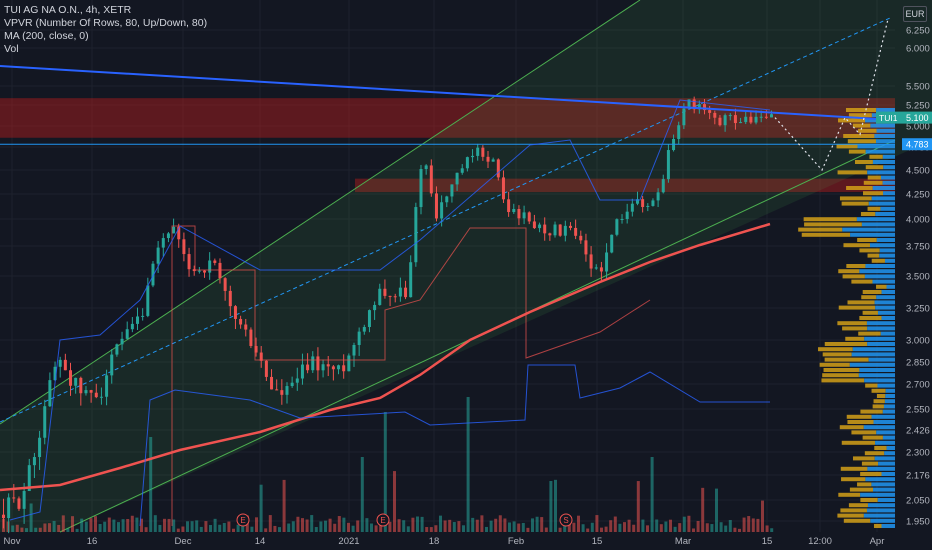 The image size is (932, 550). I want to click on price-tick-label: 3.000, so click(918, 341).